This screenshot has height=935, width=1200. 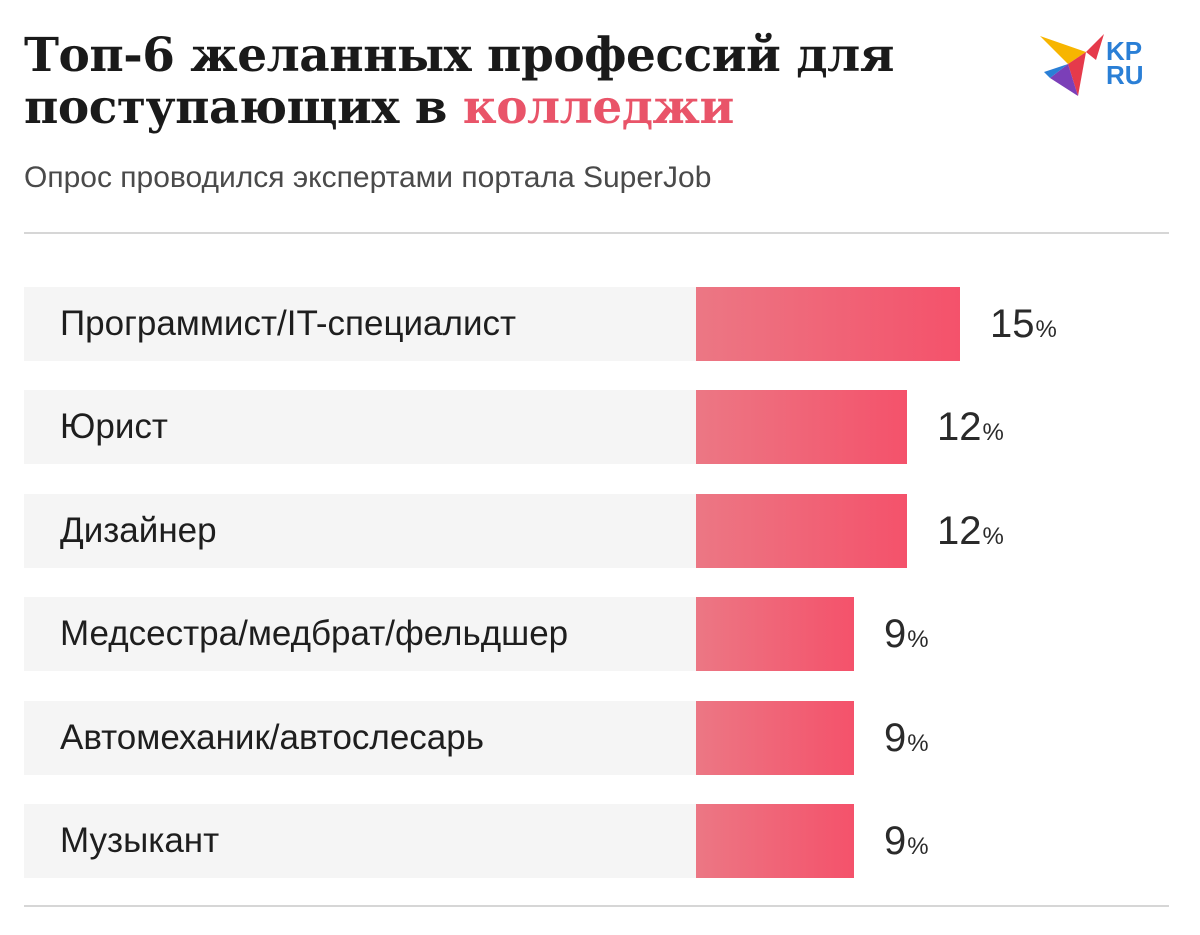 I want to click on logo-text-top: KP, so click(x=1124, y=51).